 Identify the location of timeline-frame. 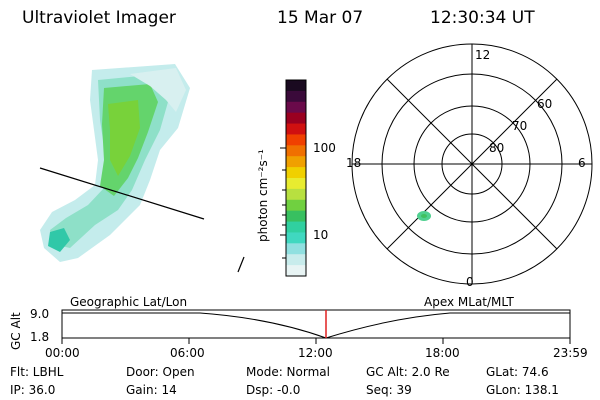
(316, 324).